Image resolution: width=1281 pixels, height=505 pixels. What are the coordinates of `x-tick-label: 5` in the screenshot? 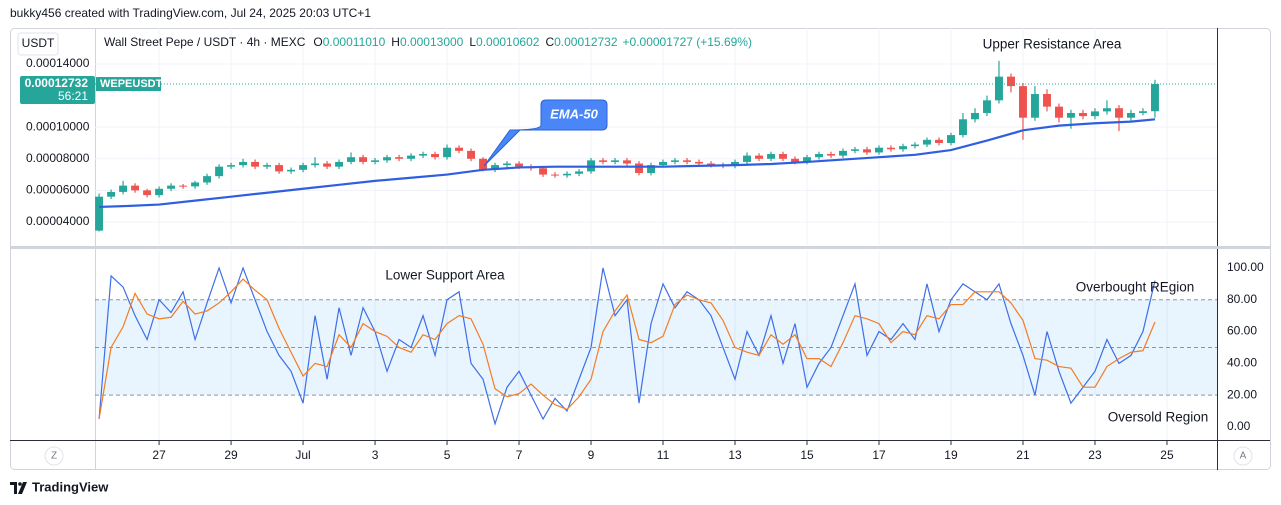 It's located at (447, 455).